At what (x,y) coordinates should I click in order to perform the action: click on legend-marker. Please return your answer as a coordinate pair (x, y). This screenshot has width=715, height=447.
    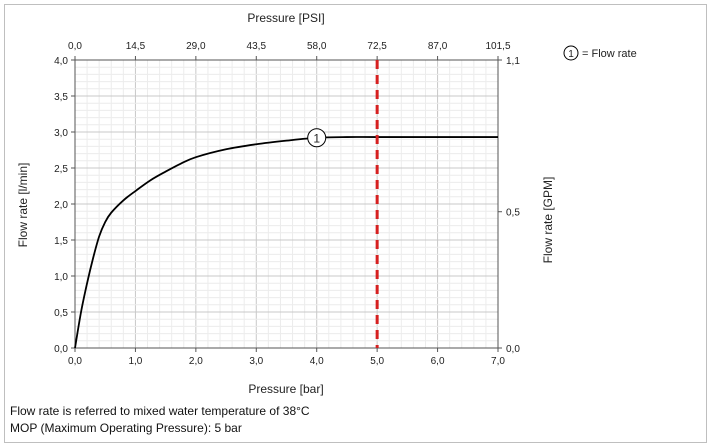
    Looking at the image, I should click on (571, 53).